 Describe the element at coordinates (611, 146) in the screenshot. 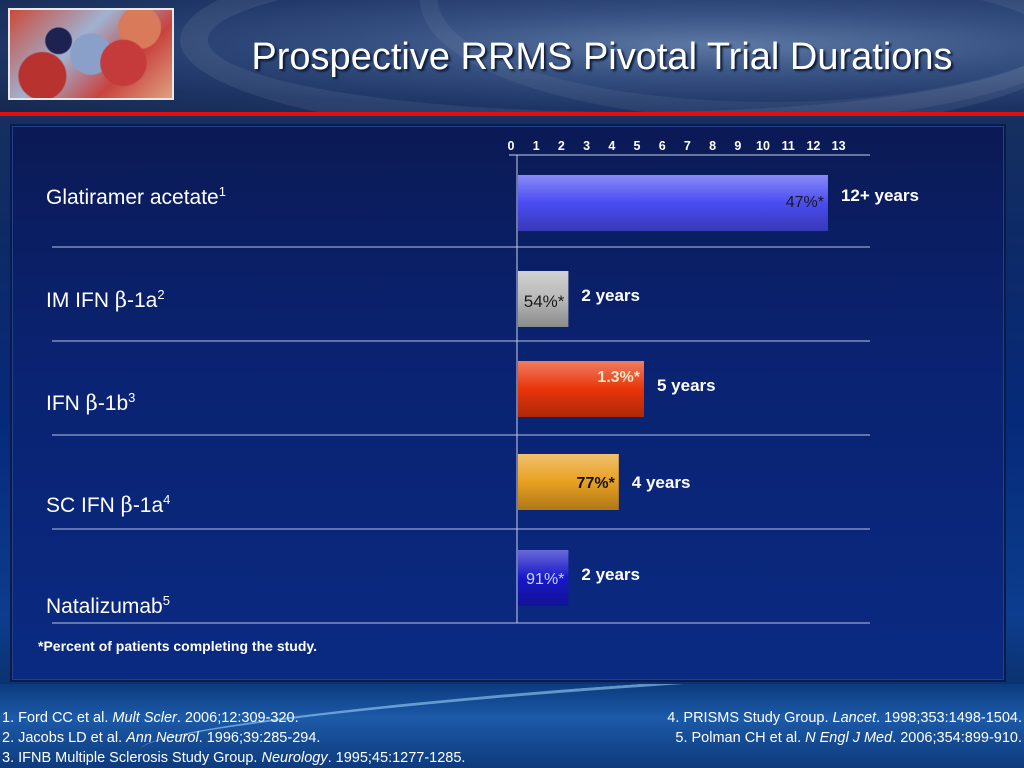

I see `x-tick-label: 4` at that location.